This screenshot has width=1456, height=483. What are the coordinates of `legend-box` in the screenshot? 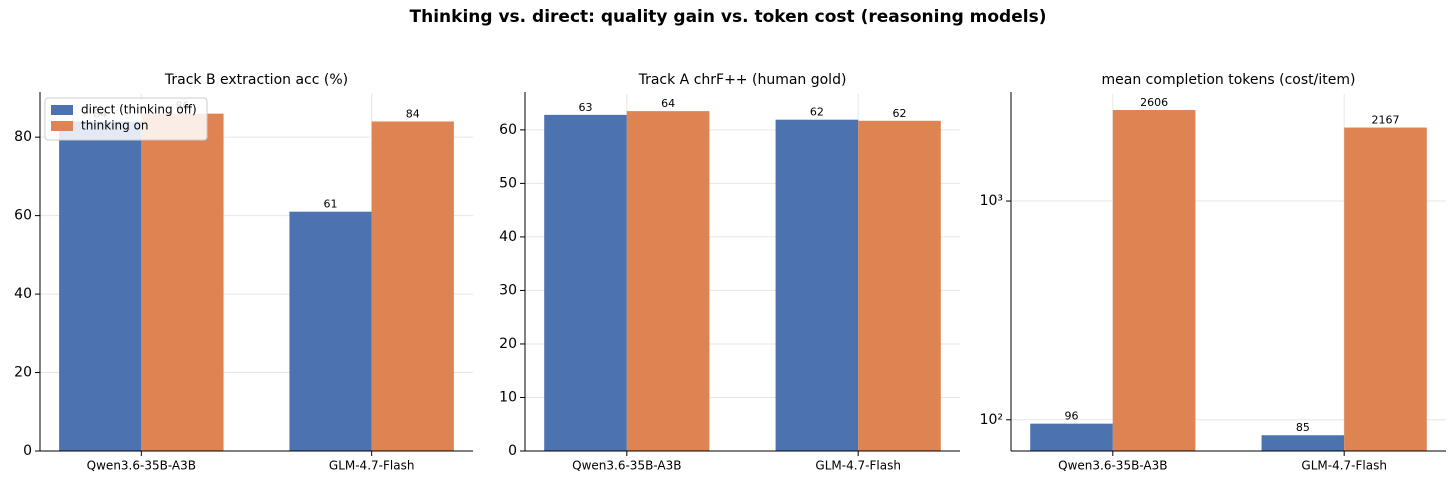 It's located at (126, 119).